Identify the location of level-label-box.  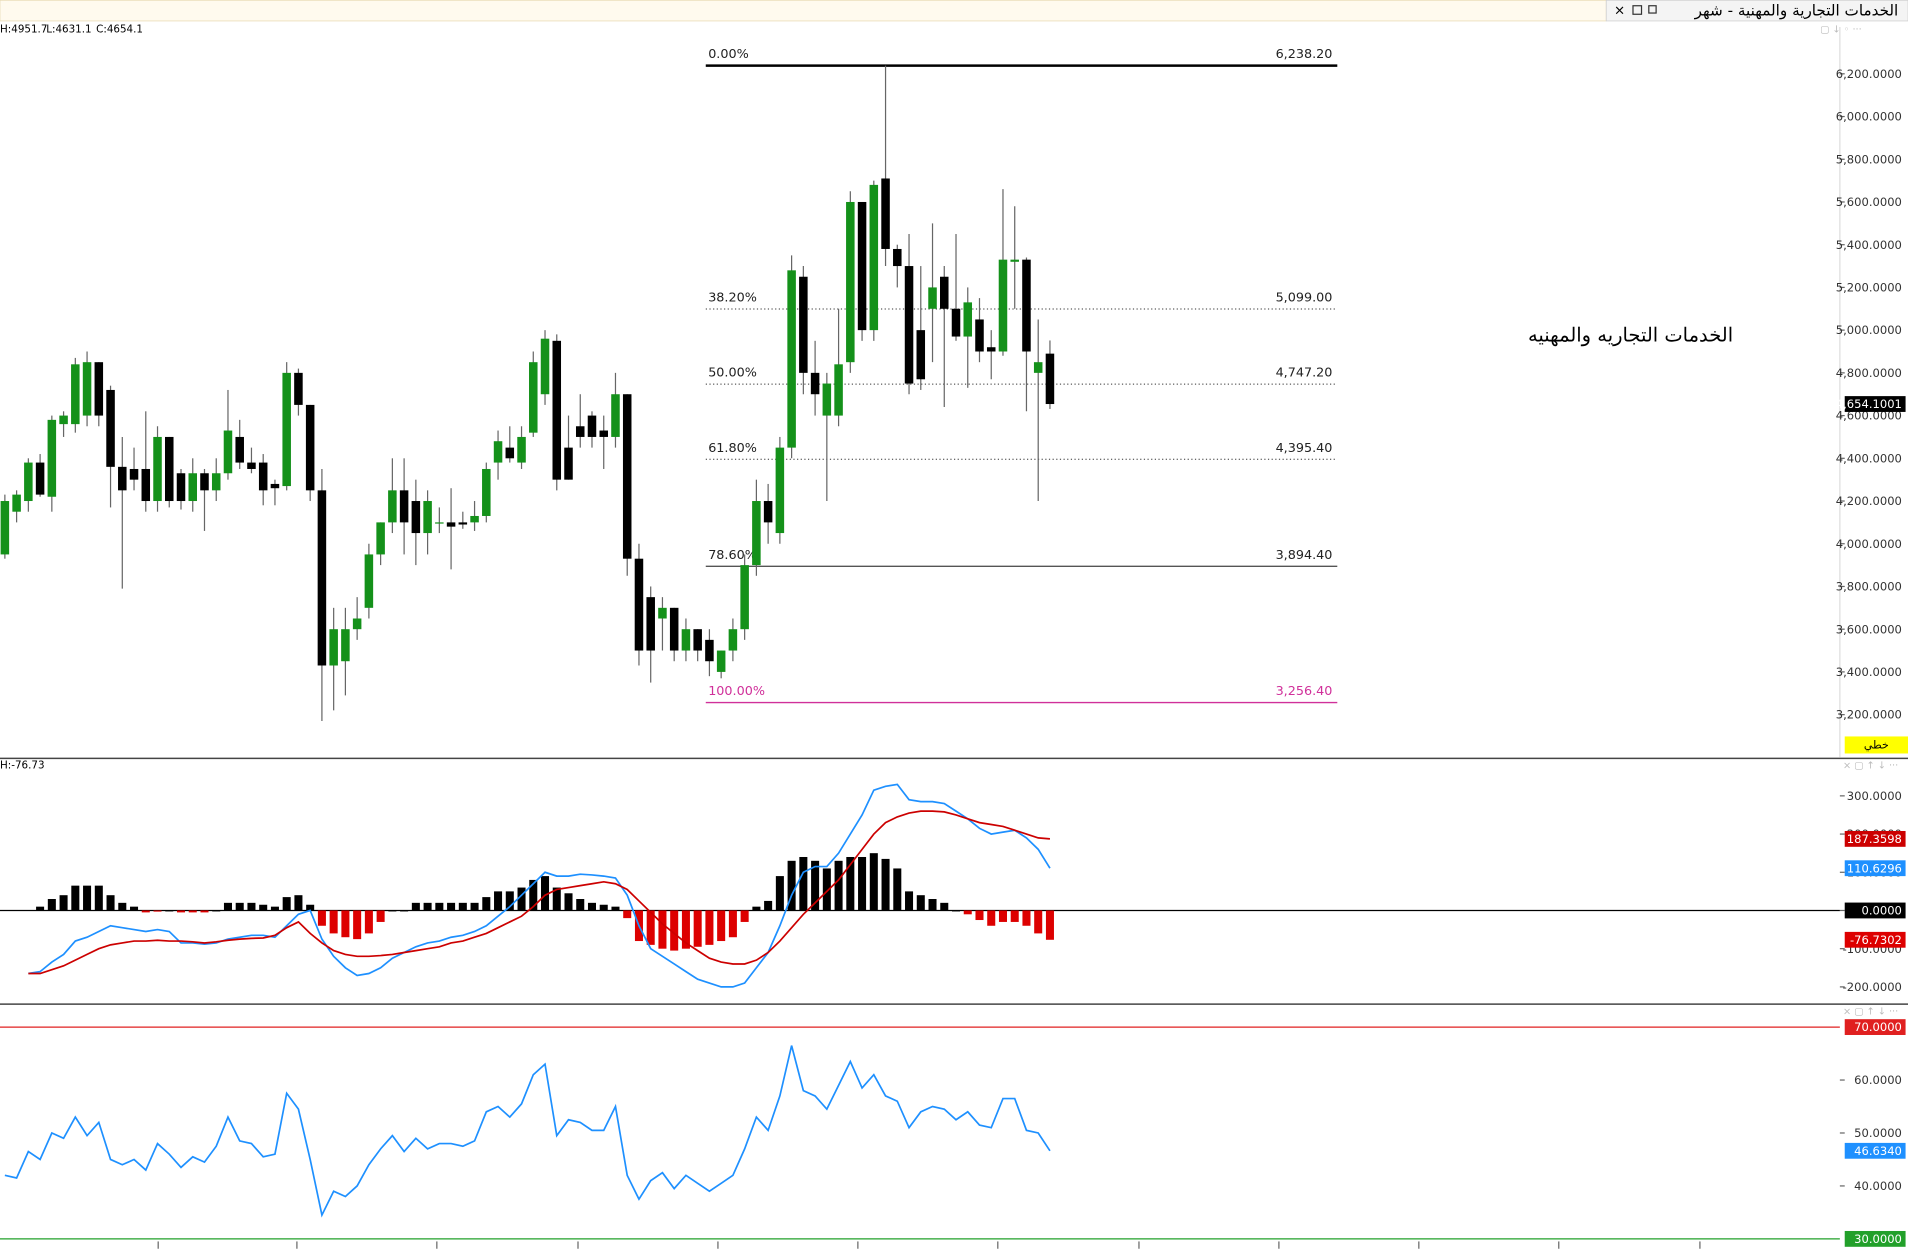
(1875, 1238).